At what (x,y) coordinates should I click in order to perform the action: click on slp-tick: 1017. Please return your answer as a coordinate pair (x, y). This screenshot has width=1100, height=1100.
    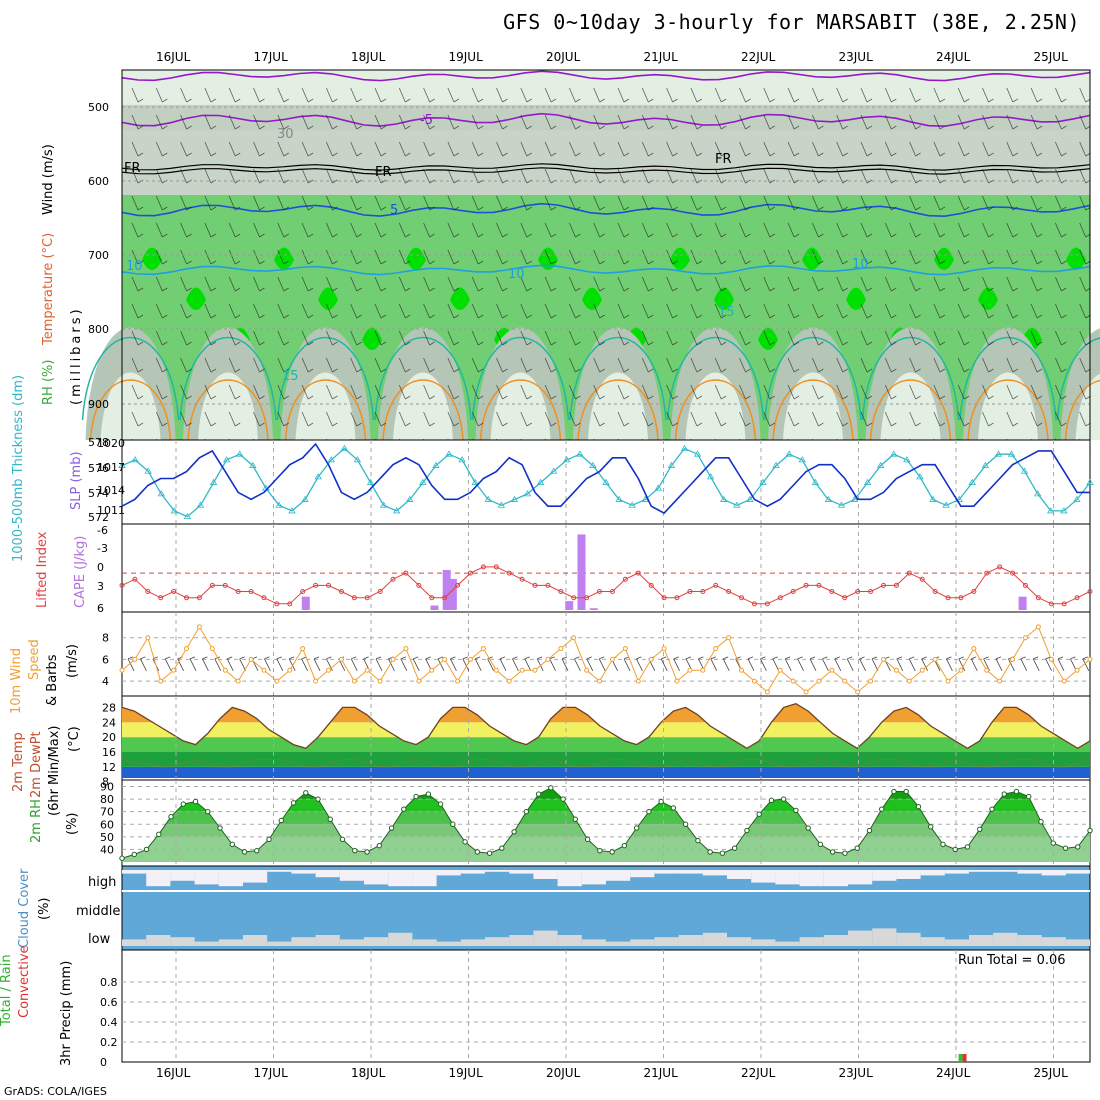
    Looking at the image, I should click on (111, 467).